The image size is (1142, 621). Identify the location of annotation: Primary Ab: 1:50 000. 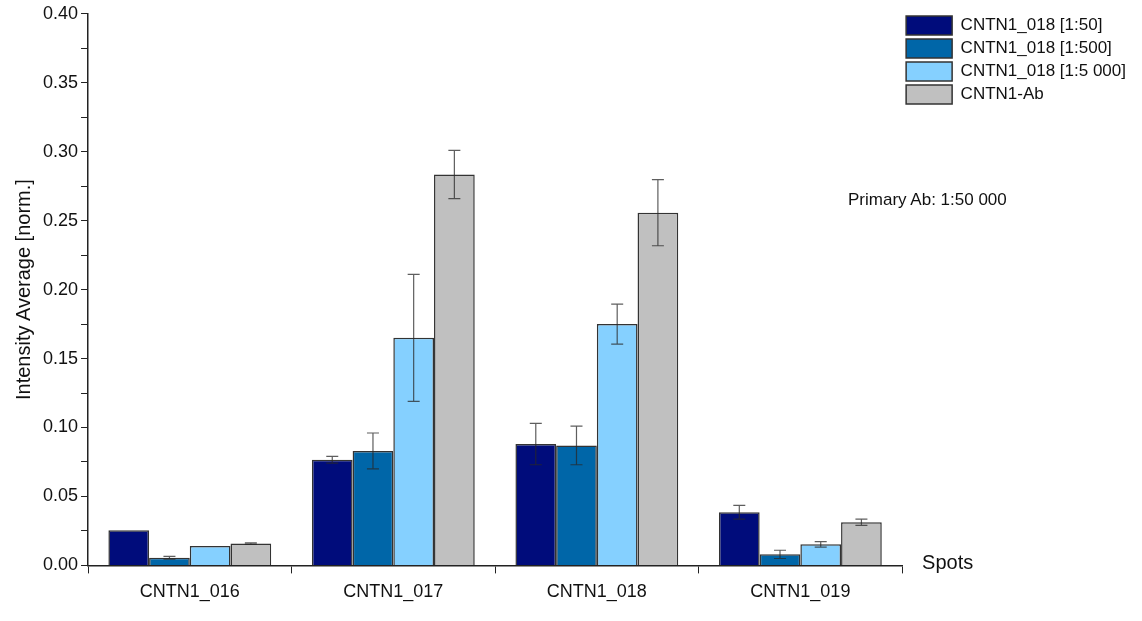
(927, 200).